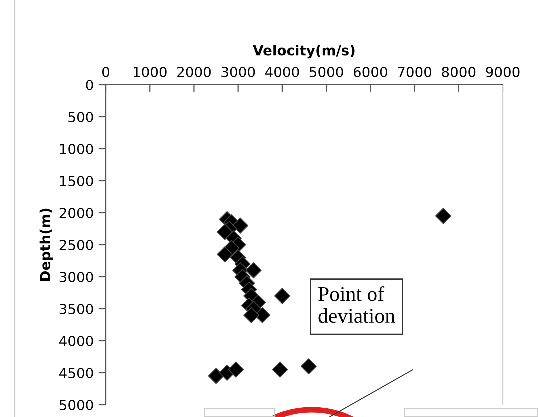 The width and height of the screenshot is (538, 417). What do you see at coordinates (459, 72) in the screenshot?
I see `x-tick-label: 8000` at bounding box center [459, 72].